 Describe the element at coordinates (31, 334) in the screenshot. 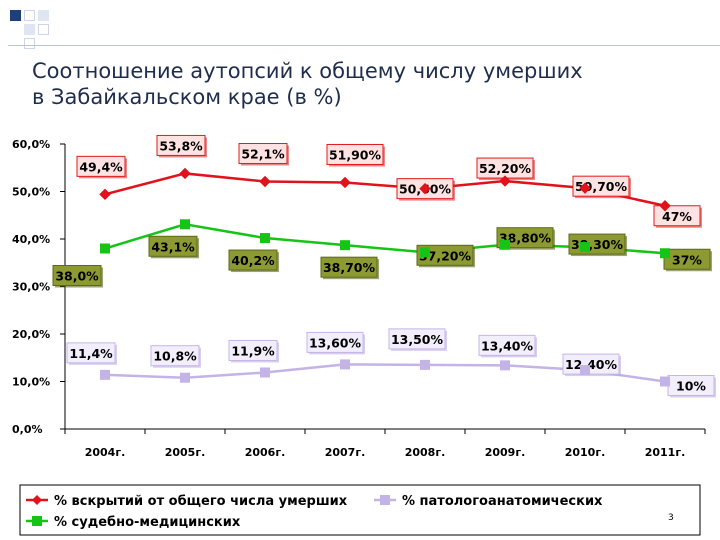

I see `y-tick-label: 20,0%` at that location.